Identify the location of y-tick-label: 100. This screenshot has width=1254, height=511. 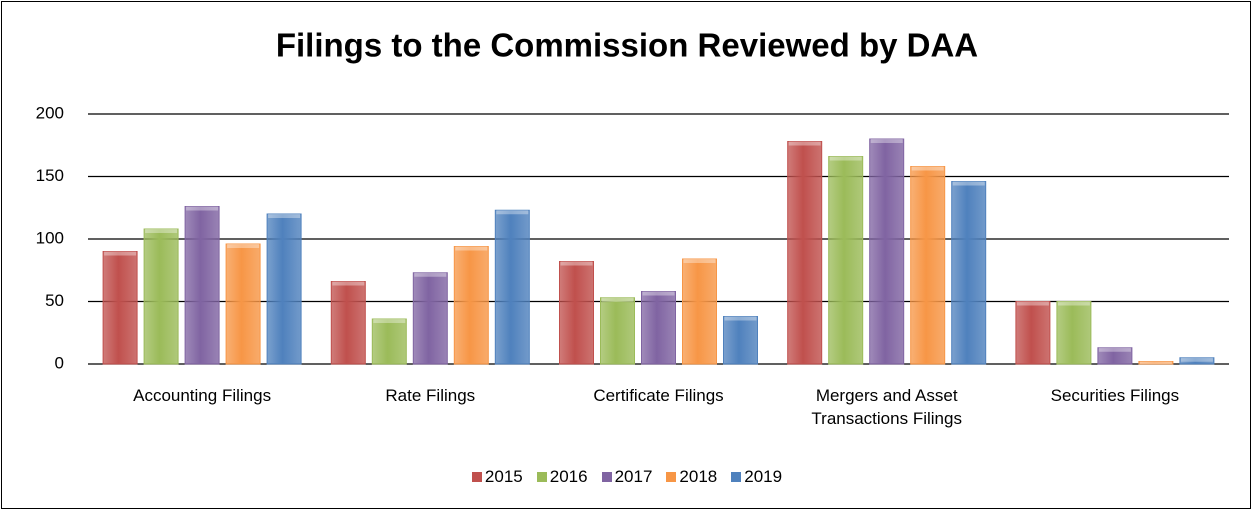
(50, 237).